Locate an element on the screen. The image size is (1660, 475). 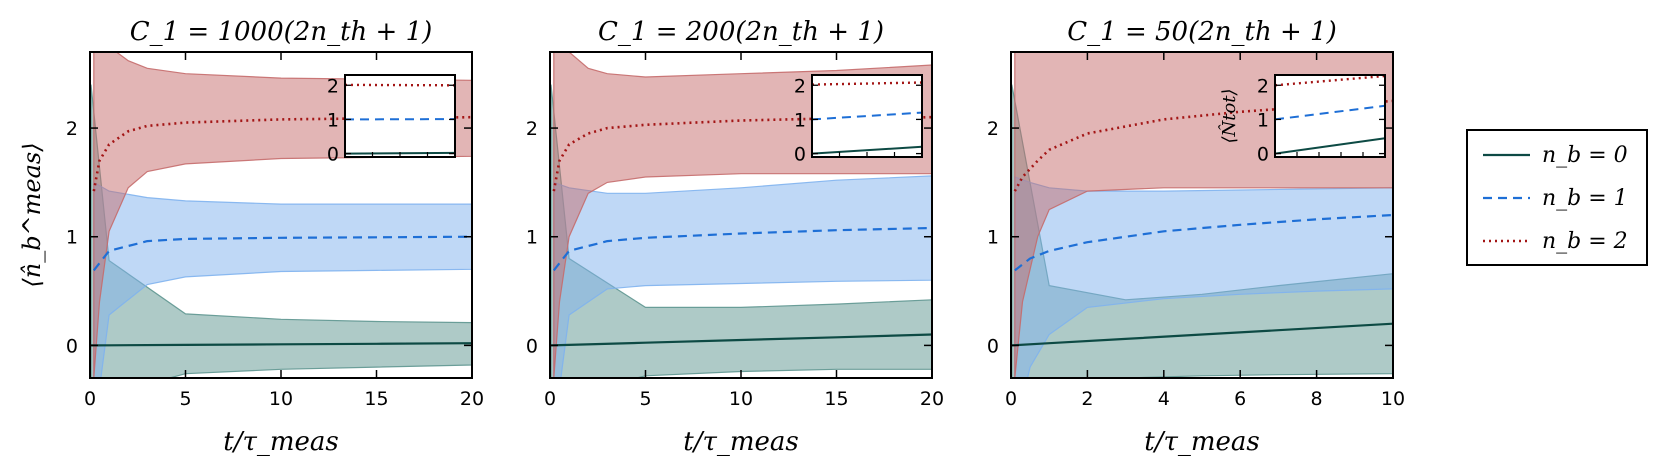
inset-frame is located at coordinates (1330, 116).